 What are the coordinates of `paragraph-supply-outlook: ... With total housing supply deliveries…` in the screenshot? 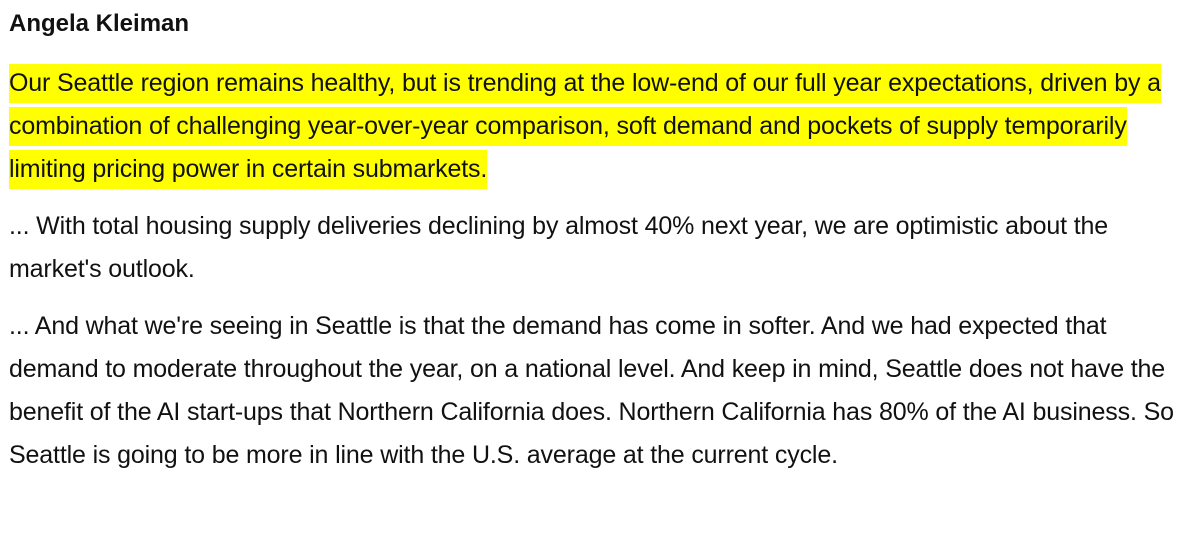 It's located at (559, 247).